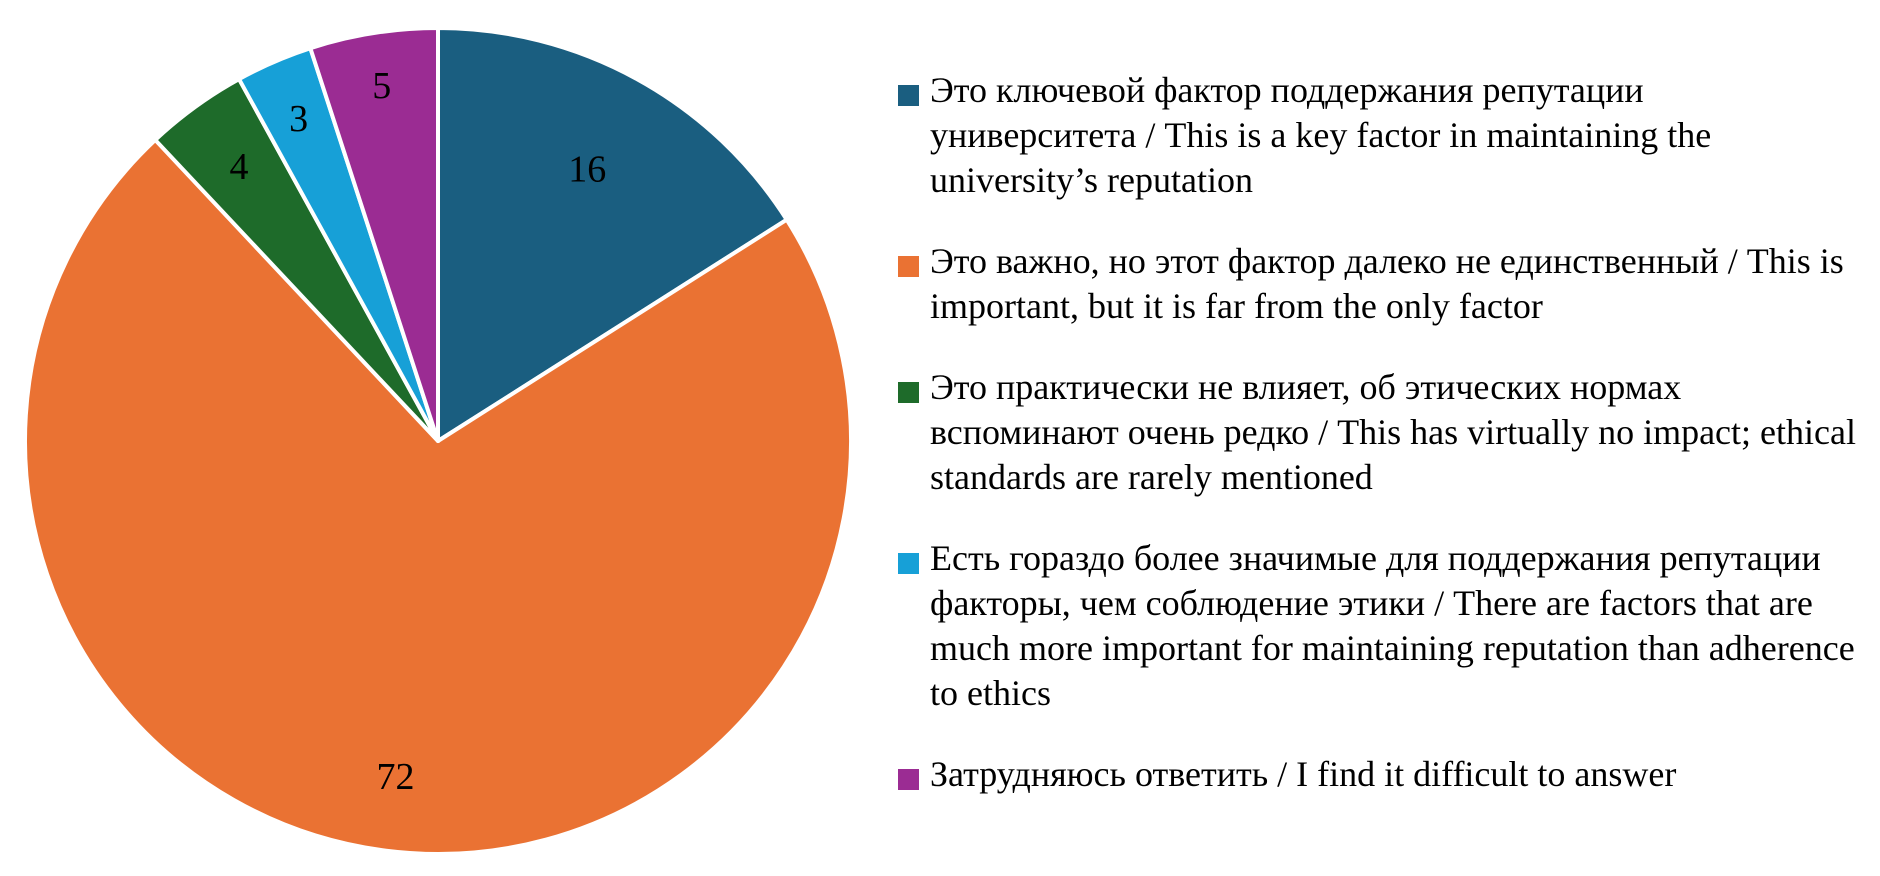 The width and height of the screenshot is (1880, 876). What do you see at coordinates (298, 119) in the screenshot?
I see `data-label-more-important-factors: 3` at bounding box center [298, 119].